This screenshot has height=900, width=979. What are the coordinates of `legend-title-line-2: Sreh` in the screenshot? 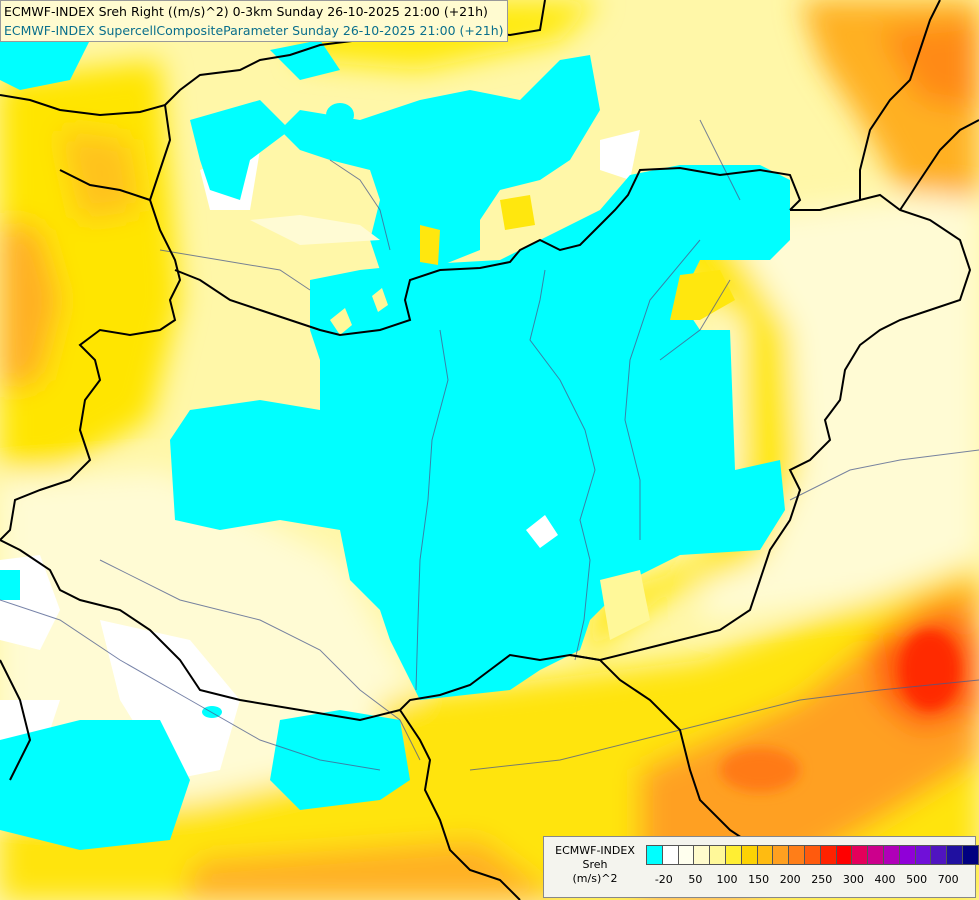 It's located at (595, 864).